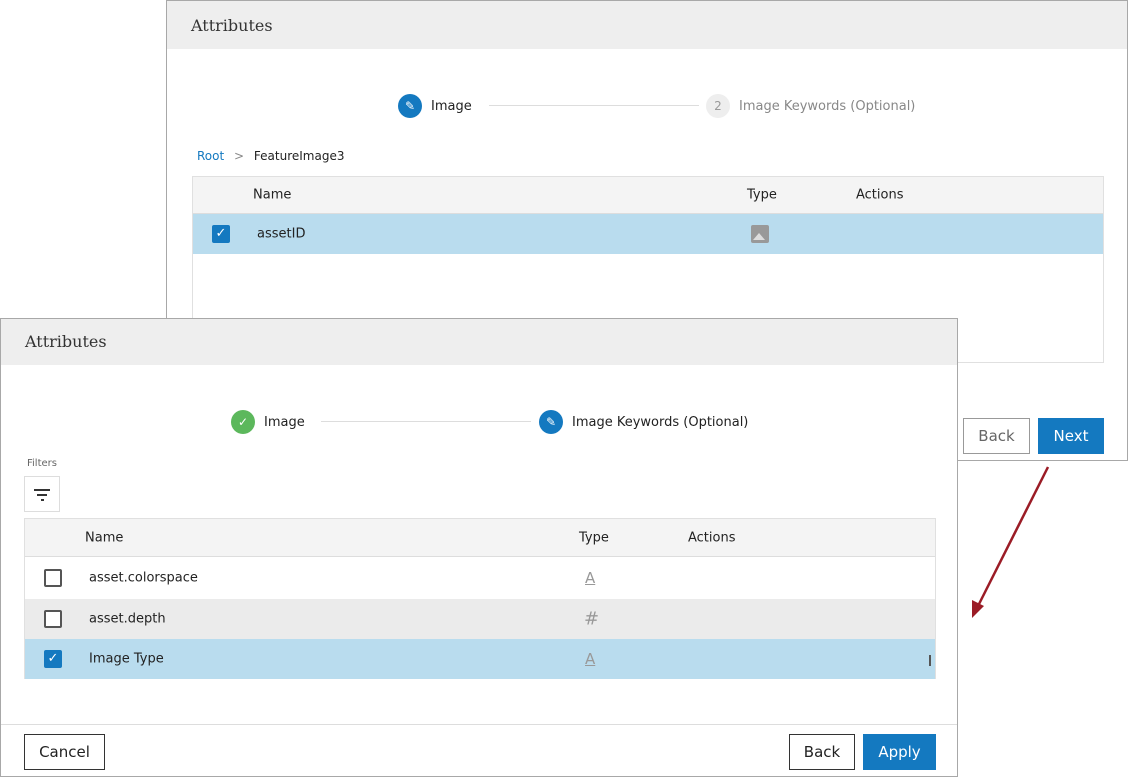  What do you see at coordinates (126, 659) in the screenshot?
I see `row-name: Image Type` at bounding box center [126, 659].